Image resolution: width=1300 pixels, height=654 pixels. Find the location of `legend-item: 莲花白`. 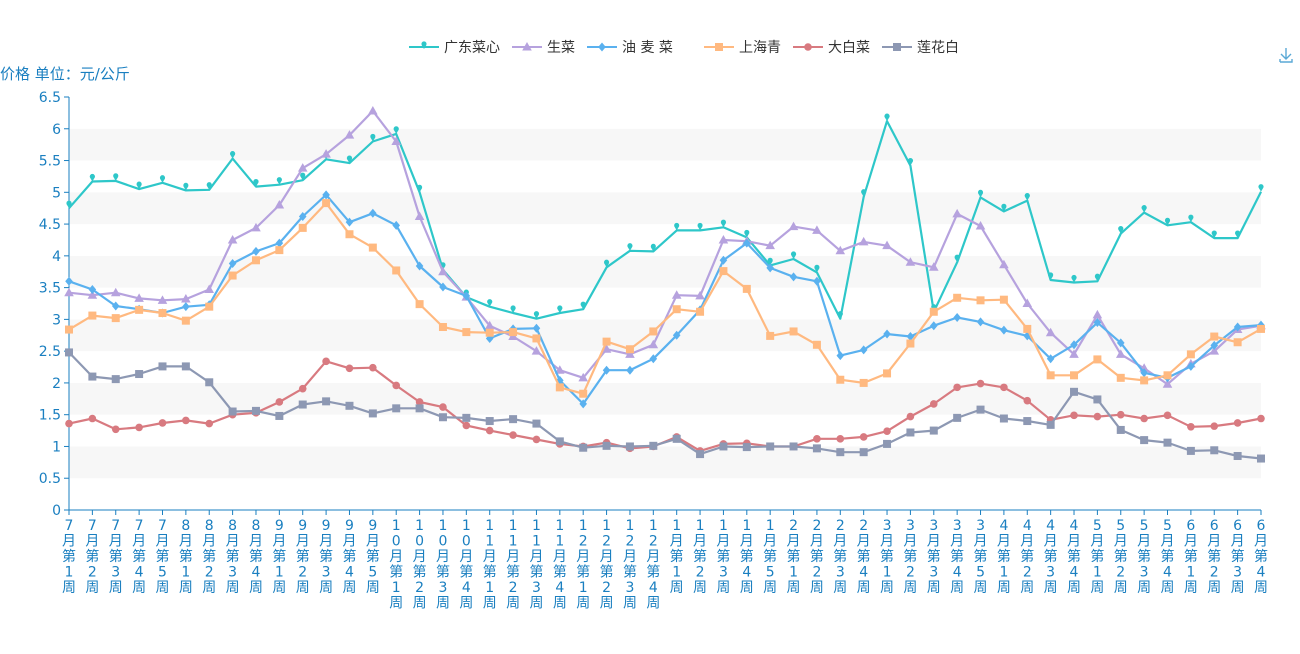

legend-item: 莲花白 is located at coordinates (920, 48).